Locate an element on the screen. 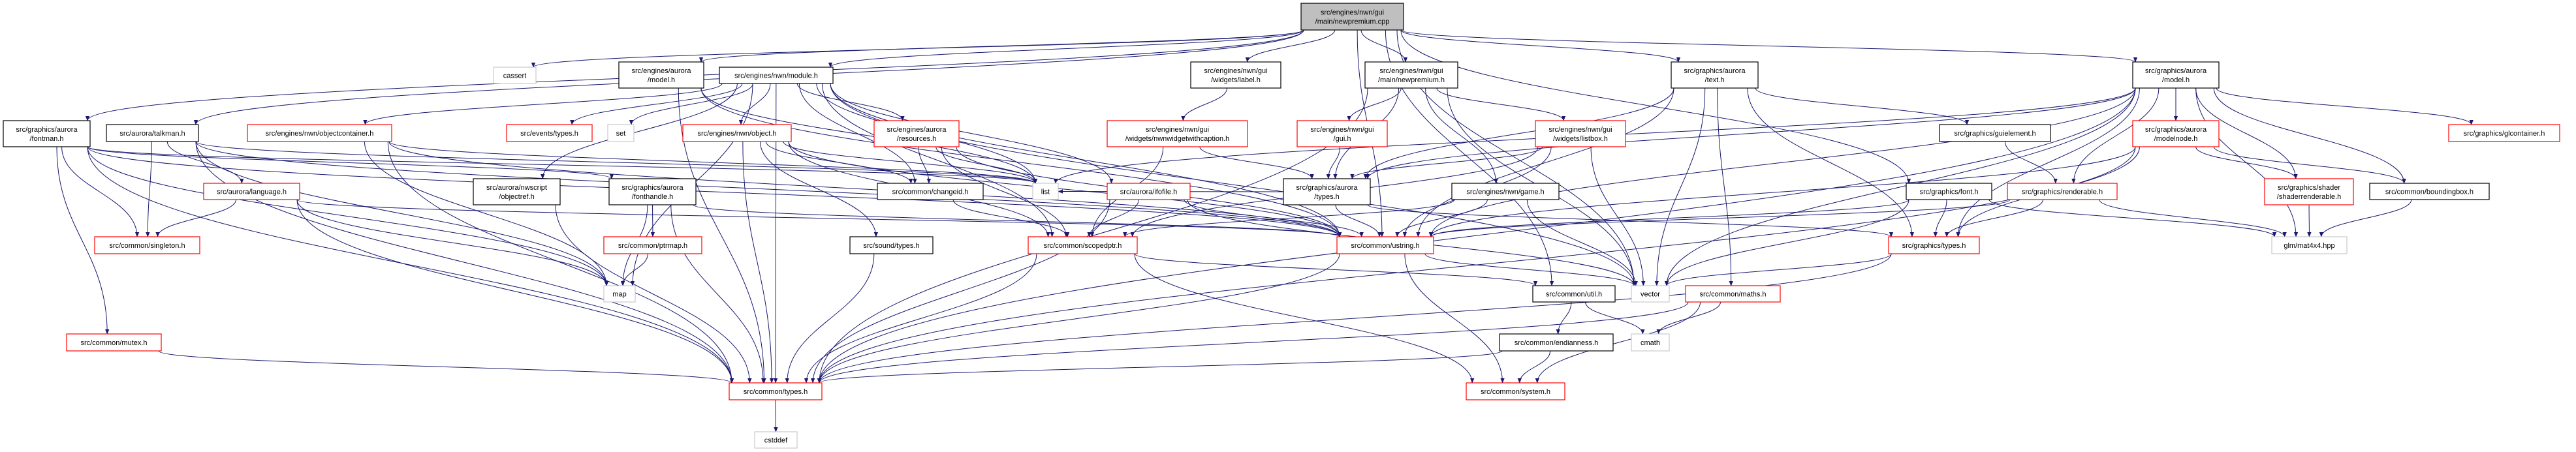 The image size is (2576, 452). node-guielement: src/graphics/guielement.h is located at coordinates (1995, 133).